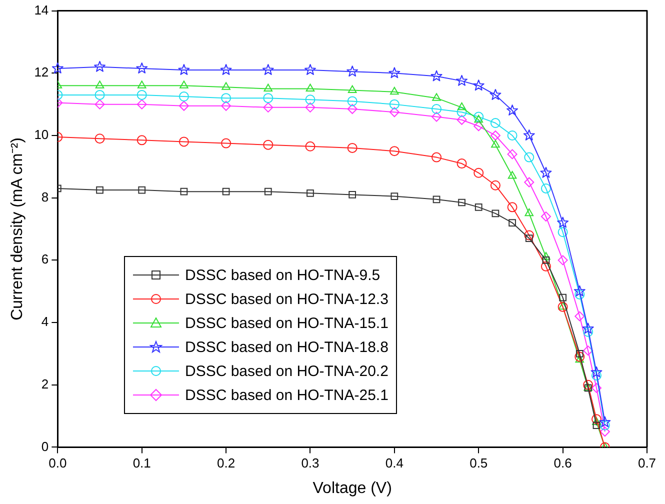 Image resolution: width=665 pixels, height=504 pixels. I want to click on x-tick-label: 0.7, so click(647, 463).